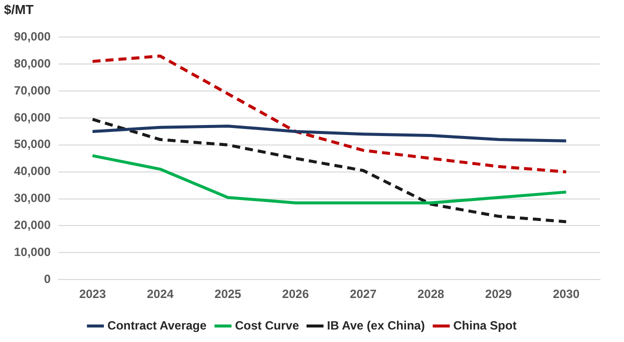  What do you see at coordinates (19, 10) in the screenshot?
I see `y-axis-title: $/MT` at bounding box center [19, 10].